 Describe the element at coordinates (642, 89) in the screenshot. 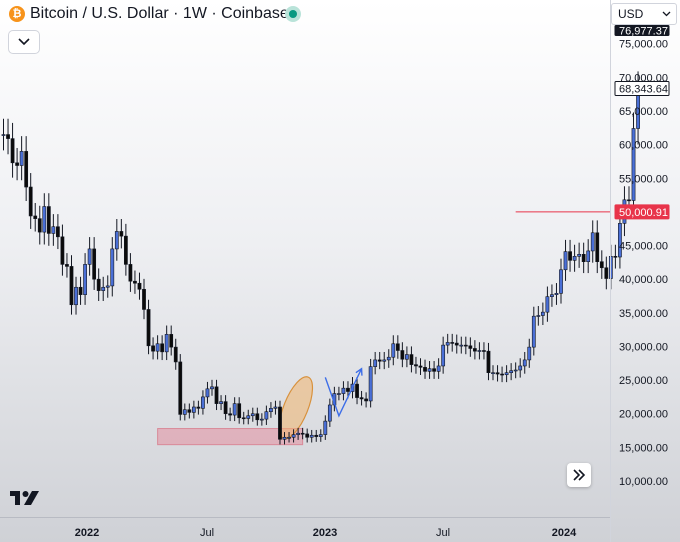

I see `price-label: 68,343.64` at that location.